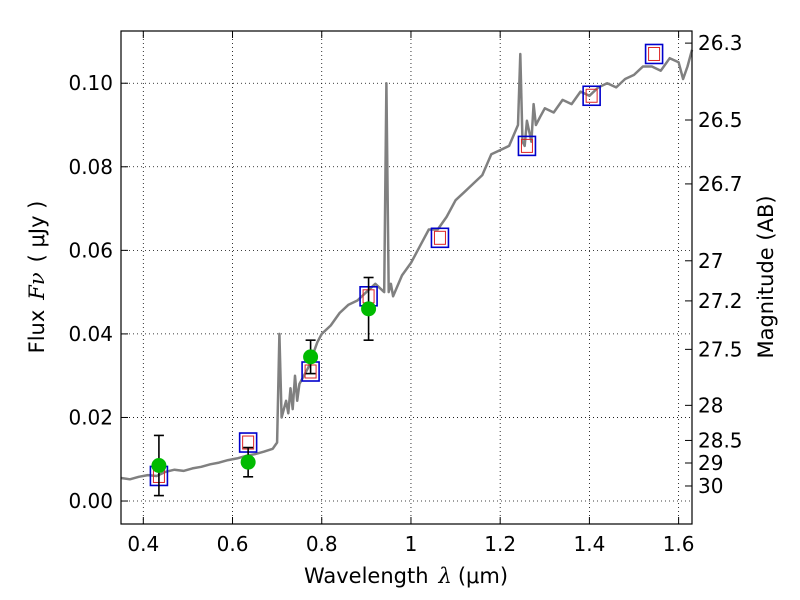 The image size is (800, 600). Describe the element at coordinates (710, 463) in the screenshot. I see `y2-tick-label: 29` at that location.